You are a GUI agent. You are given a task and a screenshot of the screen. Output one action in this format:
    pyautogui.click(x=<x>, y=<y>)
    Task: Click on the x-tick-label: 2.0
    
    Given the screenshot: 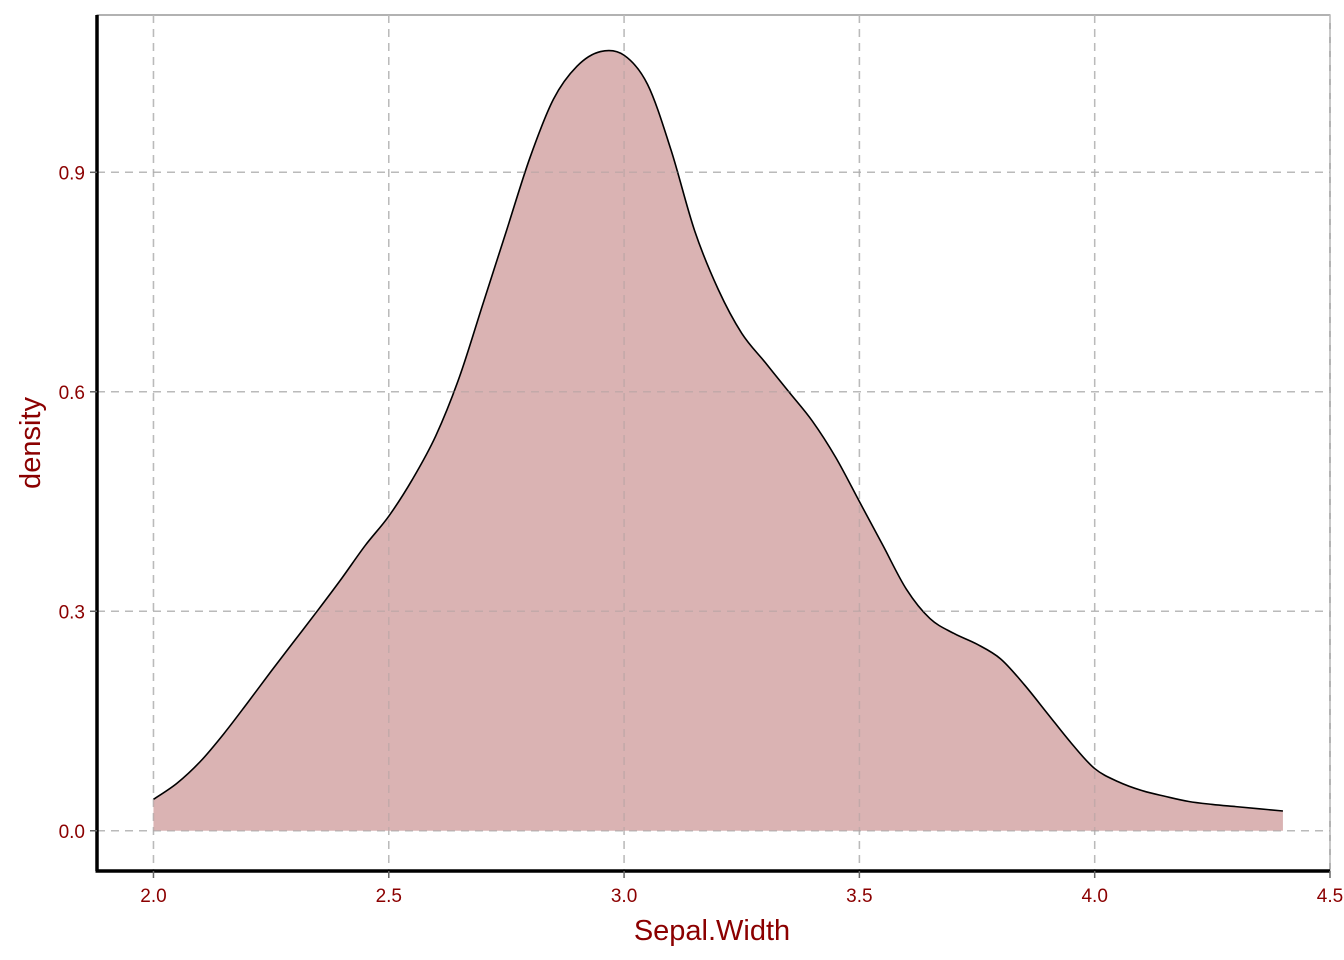 What is the action you would take?
    pyautogui.click(x=153, y=896)
    